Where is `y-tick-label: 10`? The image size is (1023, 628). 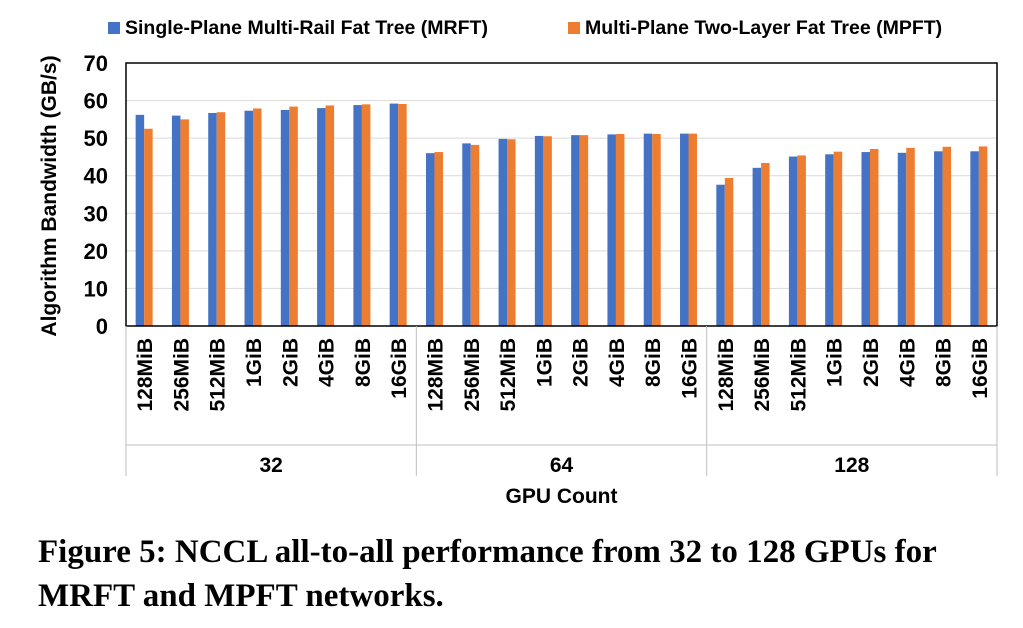 y-tick-label: 10 is located at coordinates (96, 288).